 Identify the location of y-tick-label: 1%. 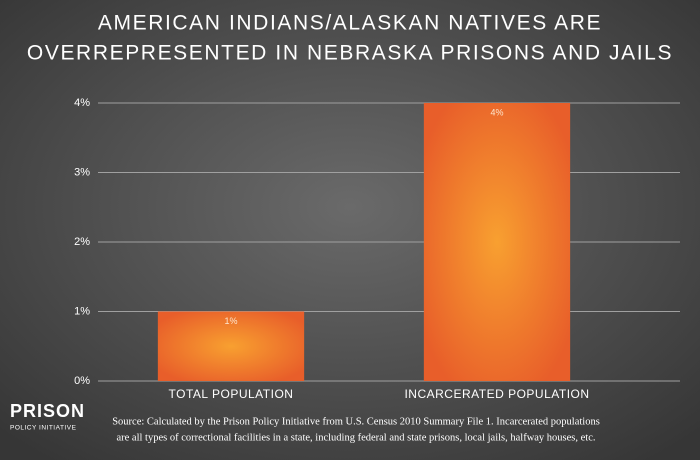
(82, 311).